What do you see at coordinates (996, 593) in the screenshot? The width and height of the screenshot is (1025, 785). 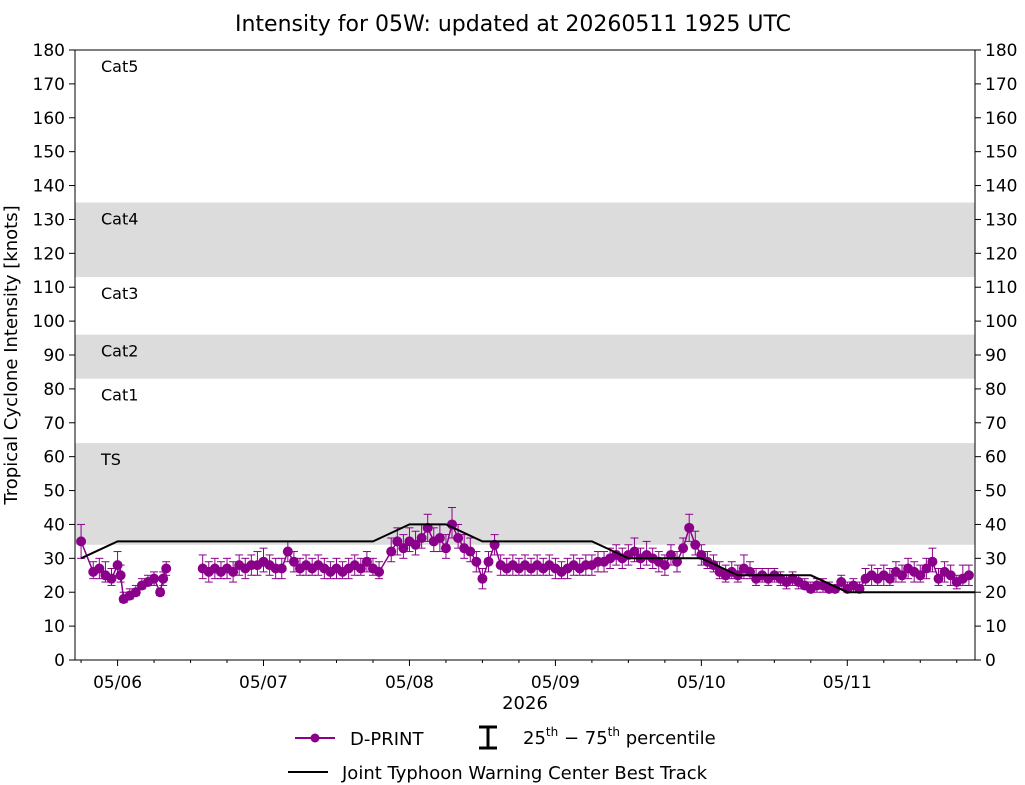 I see `y-tick-label-right: 20` at bounding box center [996, 593].